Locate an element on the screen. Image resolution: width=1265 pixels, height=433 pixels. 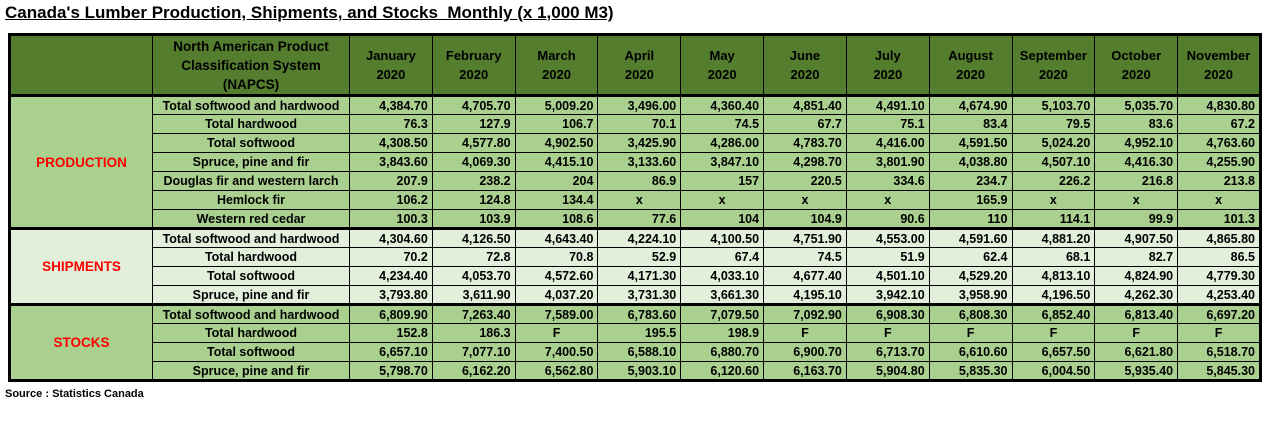
value-cell: 6,588.10 is located at coordinates (639, 352).